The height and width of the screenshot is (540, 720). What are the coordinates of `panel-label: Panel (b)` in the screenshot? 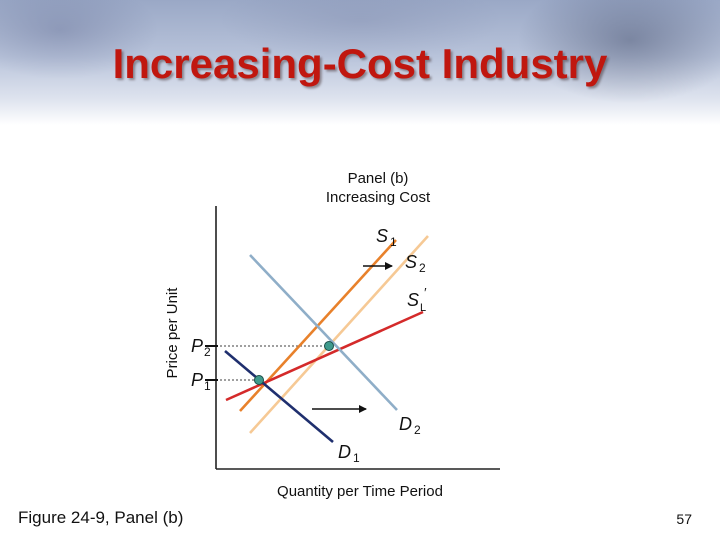 It's located at (378, 178).